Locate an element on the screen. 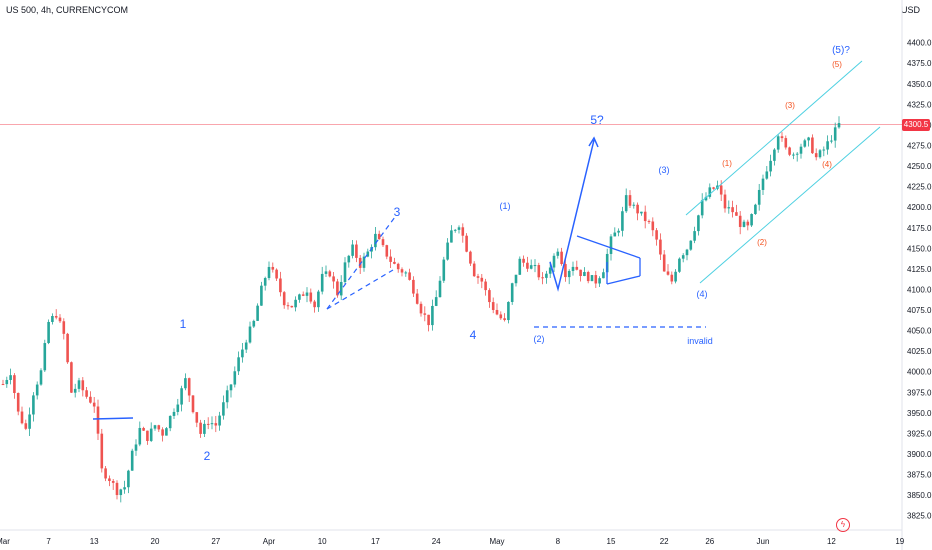  wave-label: 3 is located at coordinates (397, 212).